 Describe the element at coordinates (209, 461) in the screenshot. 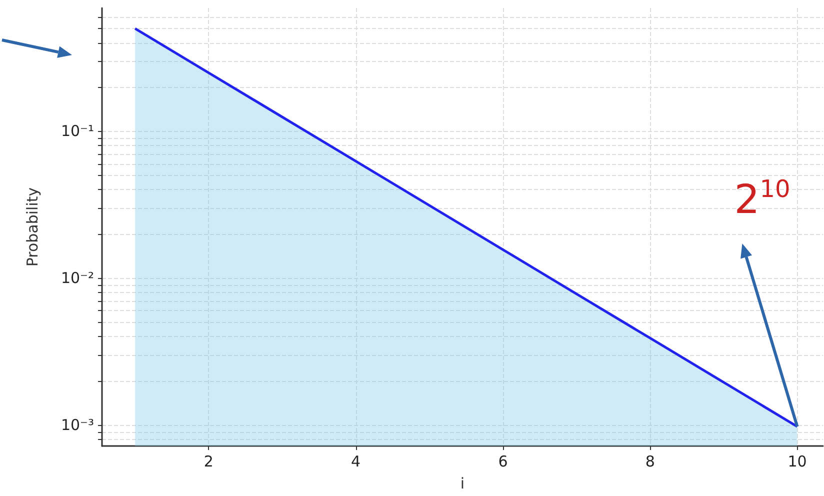

I see `x-tick-label: 2` at that location.